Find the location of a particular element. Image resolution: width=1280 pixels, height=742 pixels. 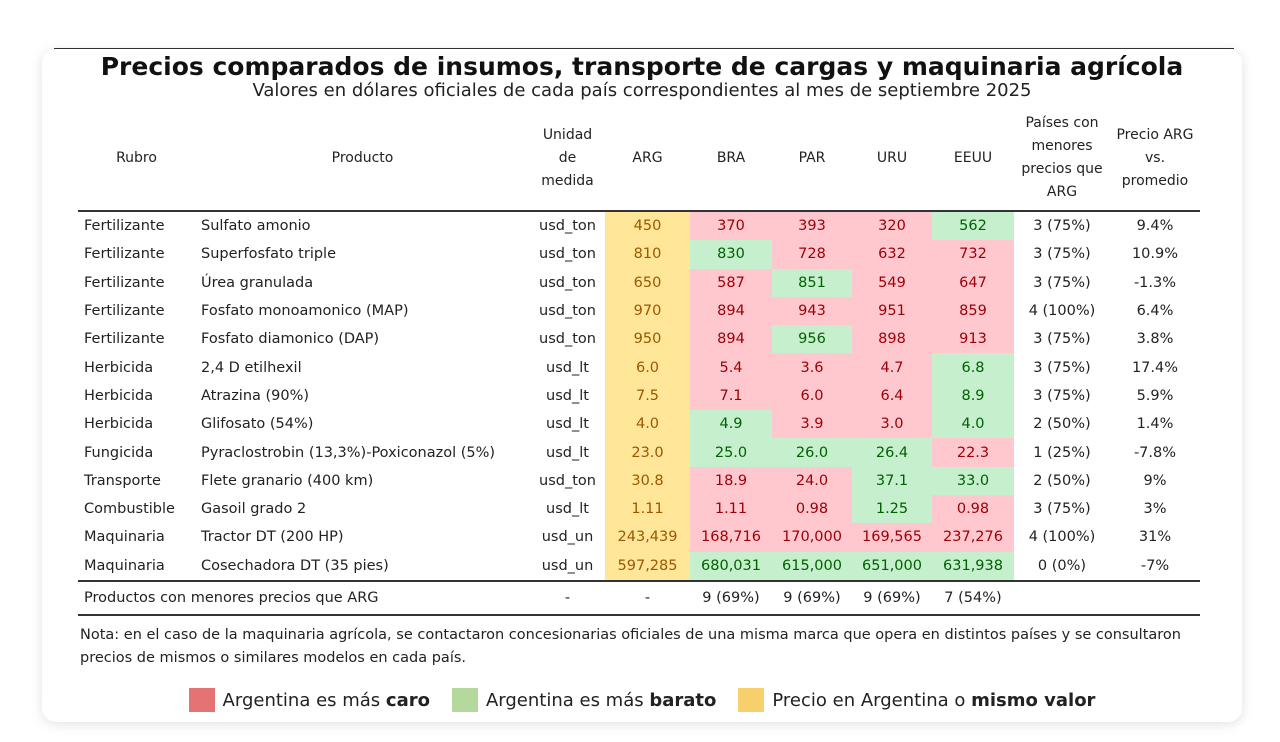

legend-swatch is located at coordinates (201, 700).